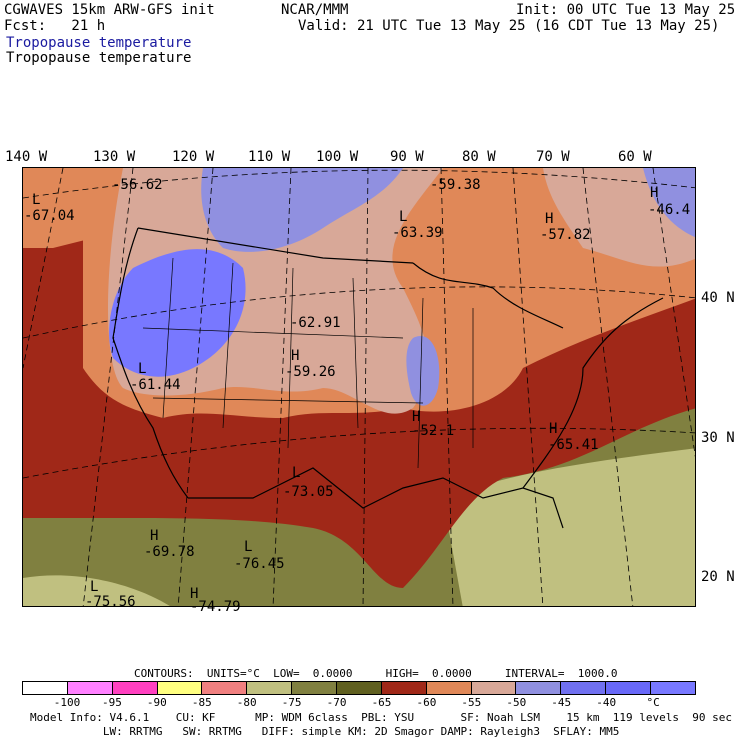  Describe the element at coordinates (455, 185) in the screenshot. I see `map-label-value: -59.38` at that location.